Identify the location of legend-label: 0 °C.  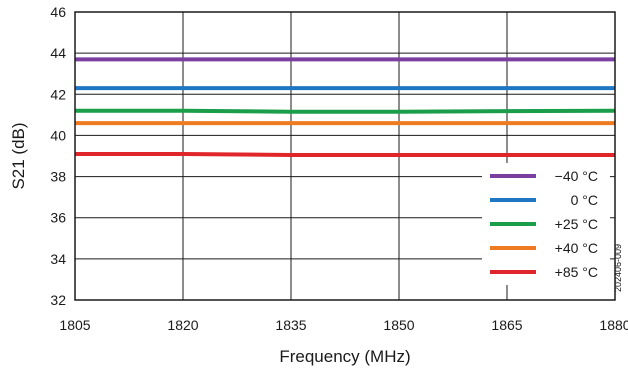
(584, 200).